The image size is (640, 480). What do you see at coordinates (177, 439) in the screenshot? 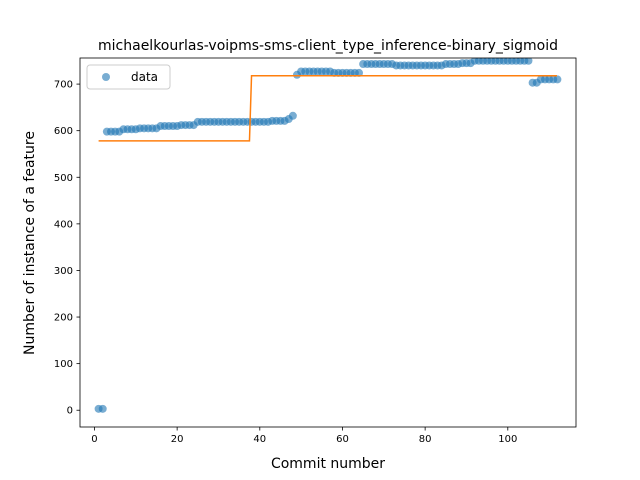
I see `x-tick-label: 20` at bounding box center [177, 439].